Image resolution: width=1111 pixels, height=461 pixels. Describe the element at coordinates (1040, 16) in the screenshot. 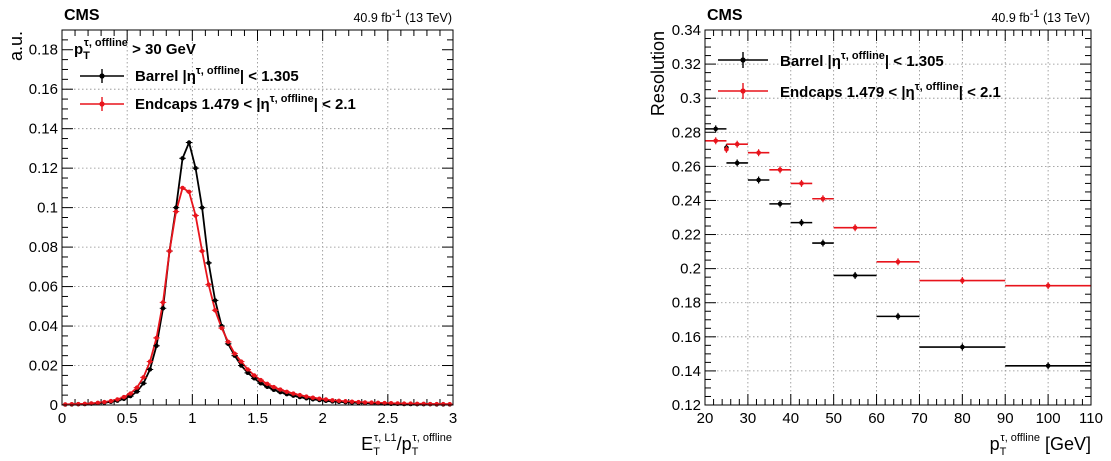

I see `right-lumi-label: 40.9 fb-1 (13 TeV)` at that location.